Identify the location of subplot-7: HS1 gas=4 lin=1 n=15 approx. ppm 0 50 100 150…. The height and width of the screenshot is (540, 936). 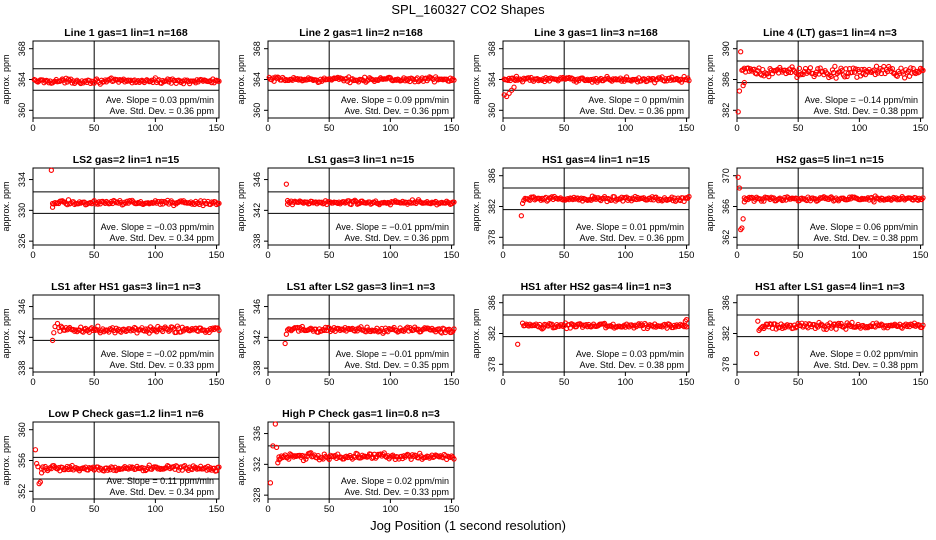
(582, 207).